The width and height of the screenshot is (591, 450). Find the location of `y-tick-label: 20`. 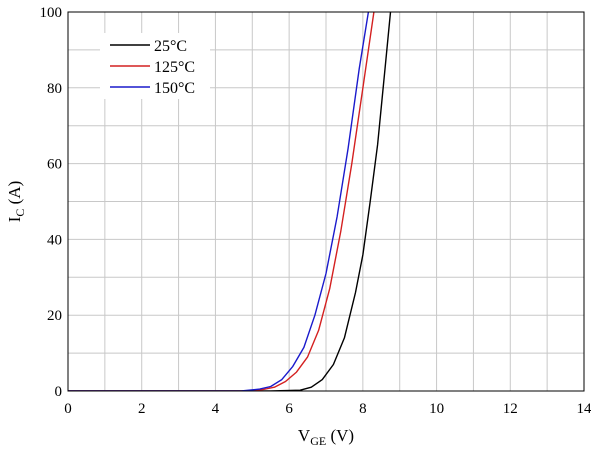

y-tick-label: 20 is located at coordinates (54, 316).